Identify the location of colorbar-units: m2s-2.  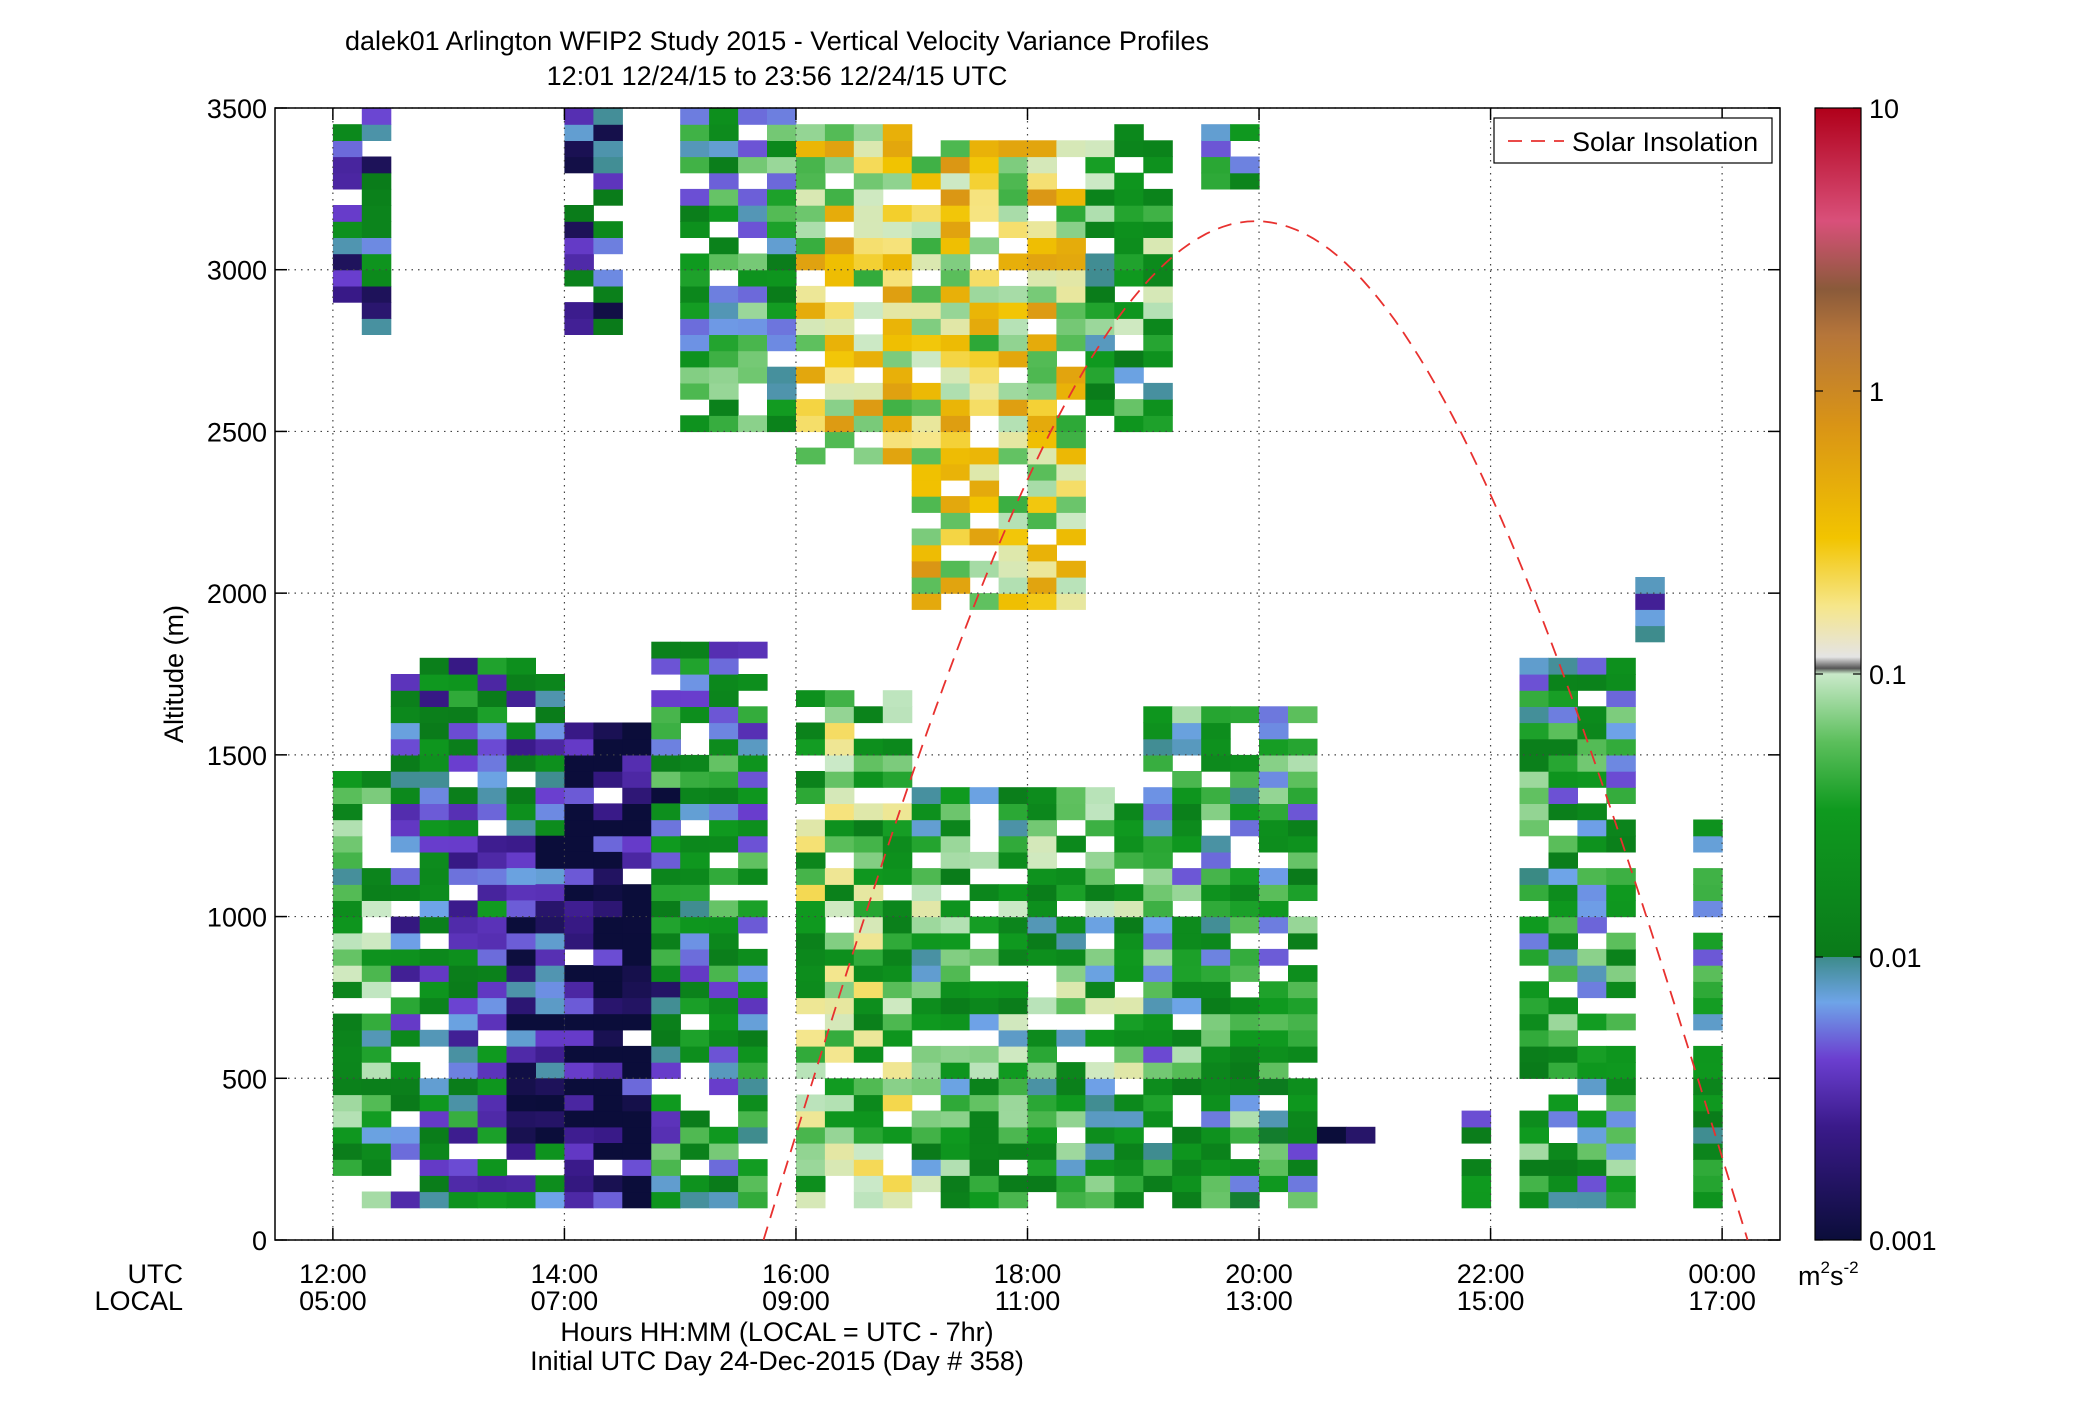
(1828, 1274).